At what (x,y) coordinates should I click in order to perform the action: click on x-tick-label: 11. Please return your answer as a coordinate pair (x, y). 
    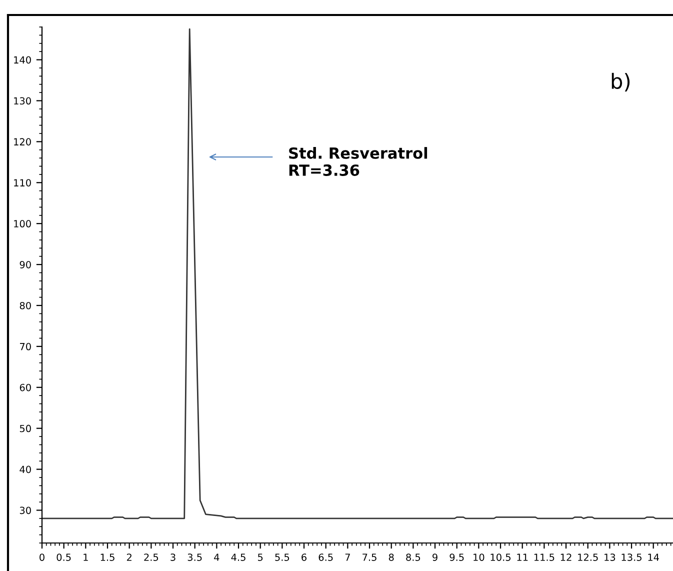
    Looking at the image, I should click on (522, 557).